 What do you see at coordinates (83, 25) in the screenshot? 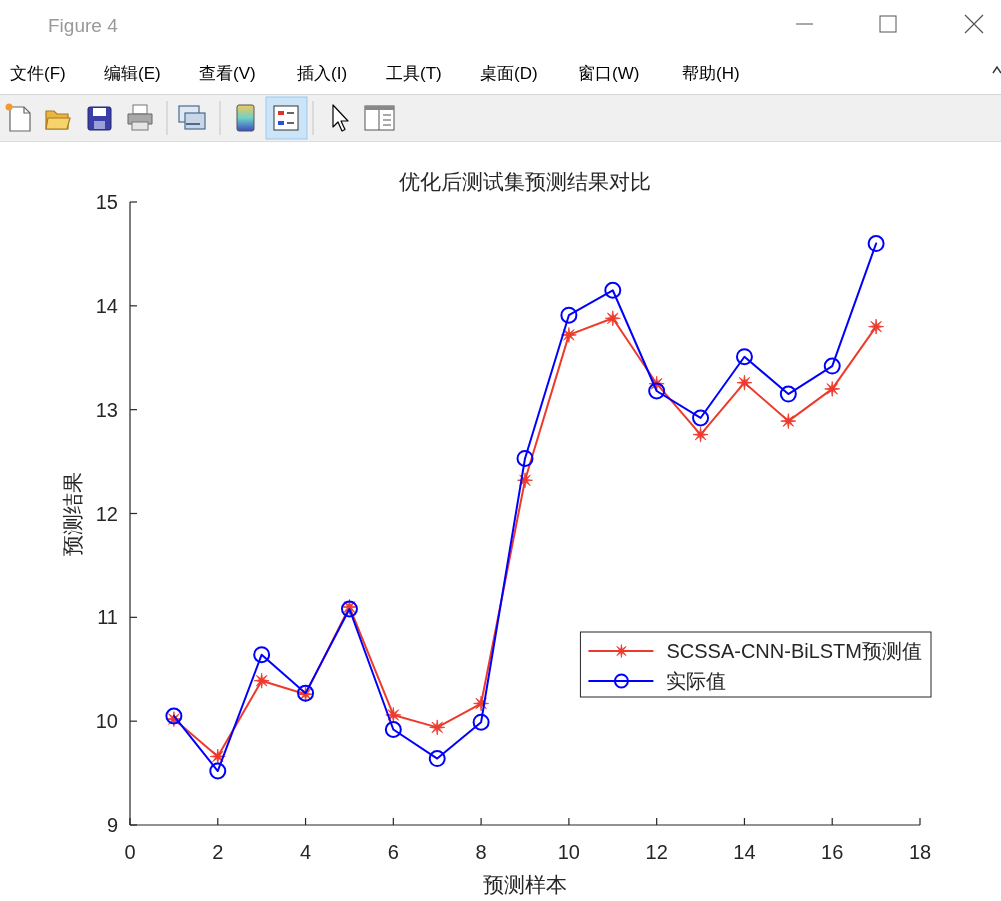
I see `caption: Figure 4` at bounding box center [83, 25].